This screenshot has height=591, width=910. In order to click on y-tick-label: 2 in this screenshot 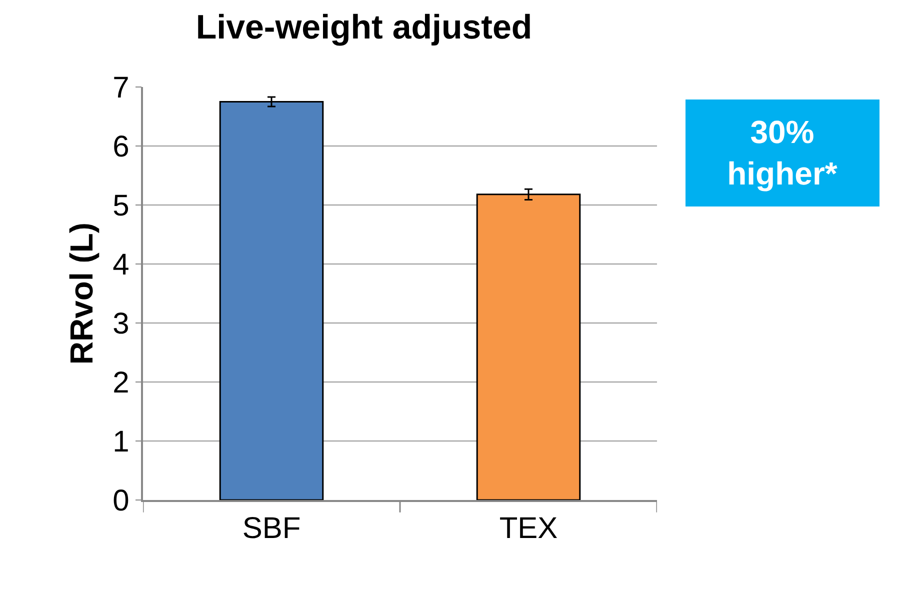, I will do `click(121, 383)`.